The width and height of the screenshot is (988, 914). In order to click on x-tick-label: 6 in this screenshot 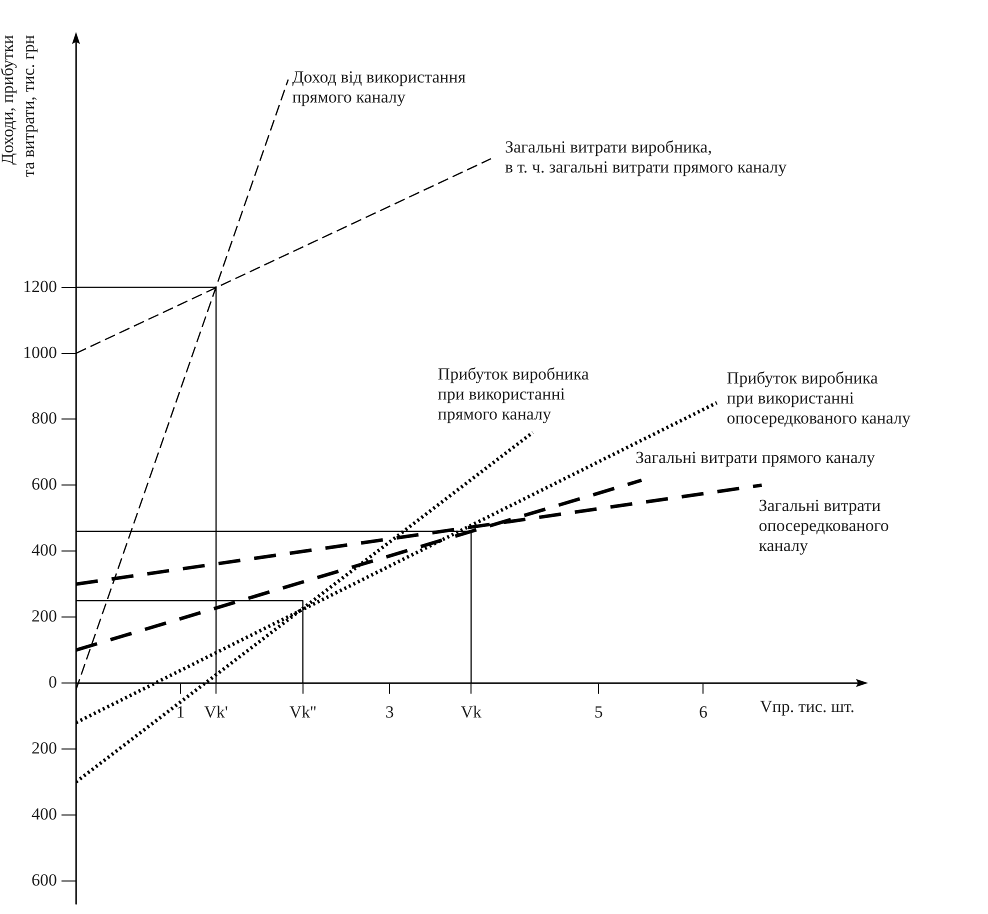, I will do `click(703, 712)`.